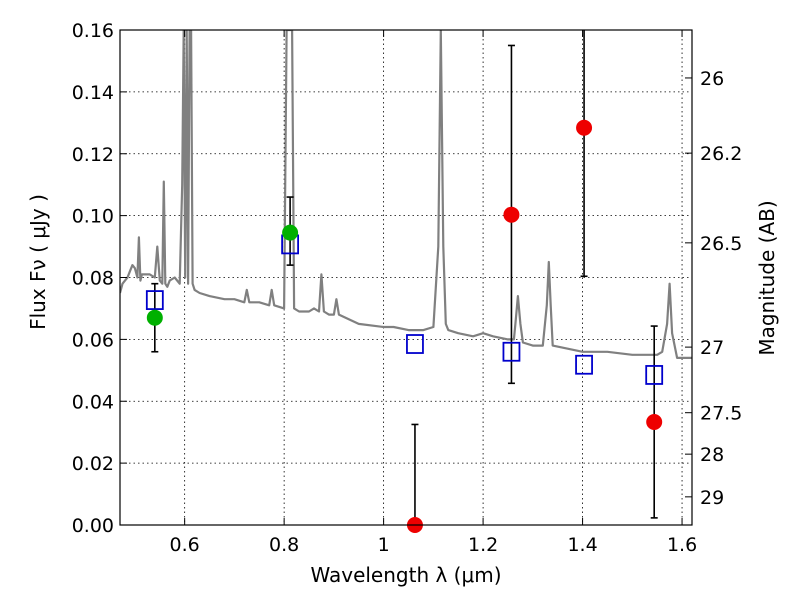 Image resolution: width=800 pixels, height=600 pixels. I want to click on y-tick-label: 0.06, so click(93, 340).